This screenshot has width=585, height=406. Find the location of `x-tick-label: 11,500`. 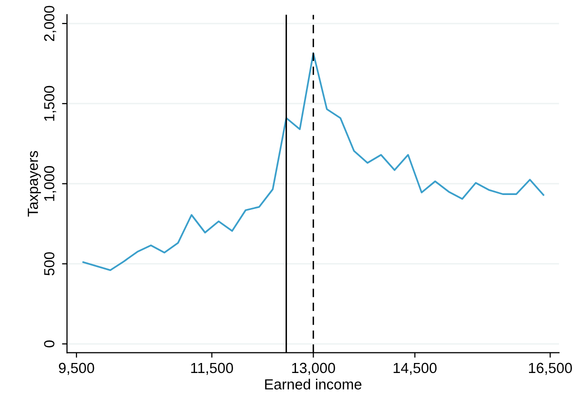

x-tick-label: 11,500 is located at coordinates (212, 368).